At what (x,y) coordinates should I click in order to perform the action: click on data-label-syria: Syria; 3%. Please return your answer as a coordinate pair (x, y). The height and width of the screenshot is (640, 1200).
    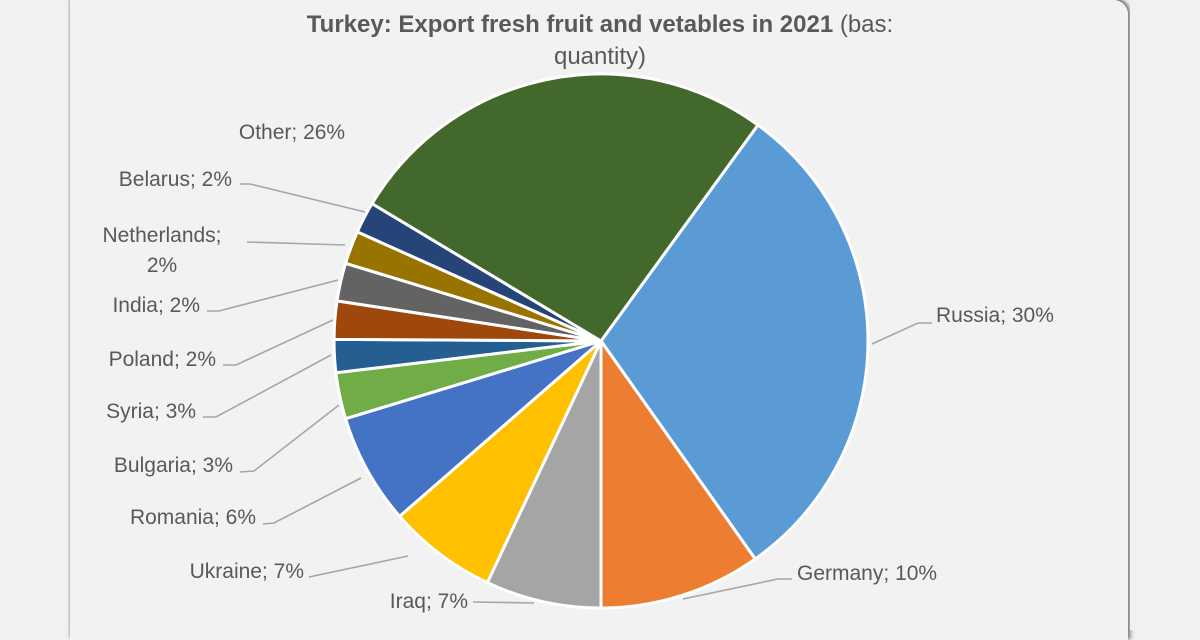
    Looking at the image, I should click on (151, 411).